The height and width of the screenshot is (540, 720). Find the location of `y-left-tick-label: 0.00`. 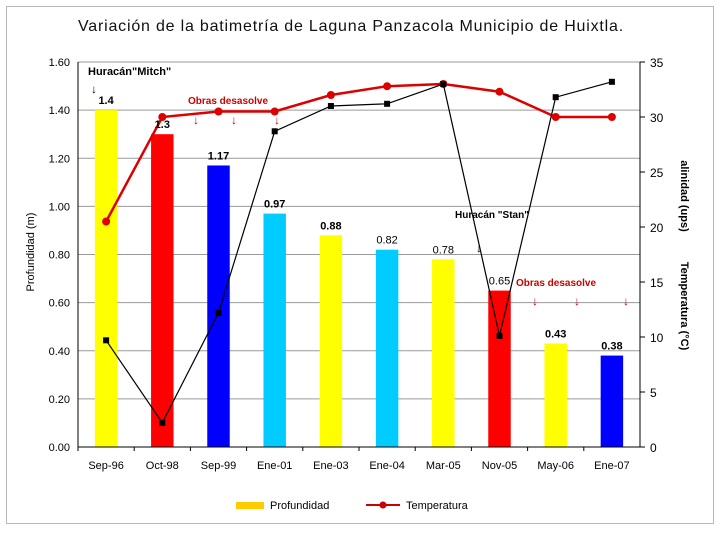

y-left-tick-label: 0.00 is located at coordinates (59, 448).